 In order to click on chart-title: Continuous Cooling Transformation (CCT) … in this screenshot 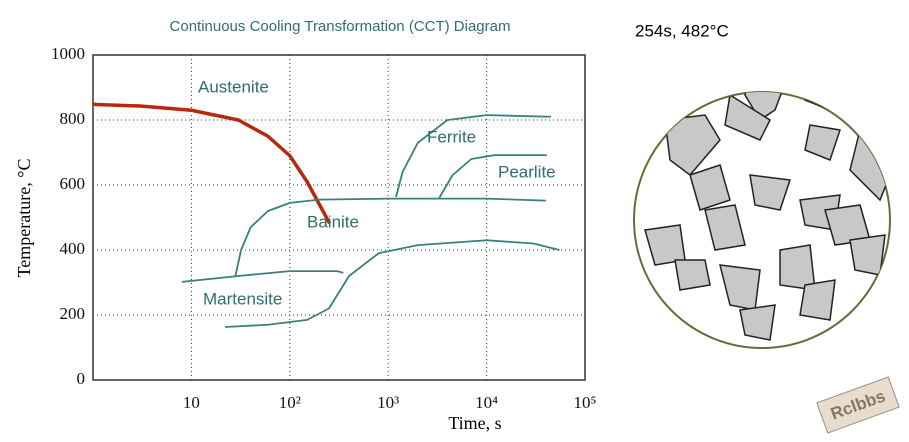, I will do `click(340, 26)`.